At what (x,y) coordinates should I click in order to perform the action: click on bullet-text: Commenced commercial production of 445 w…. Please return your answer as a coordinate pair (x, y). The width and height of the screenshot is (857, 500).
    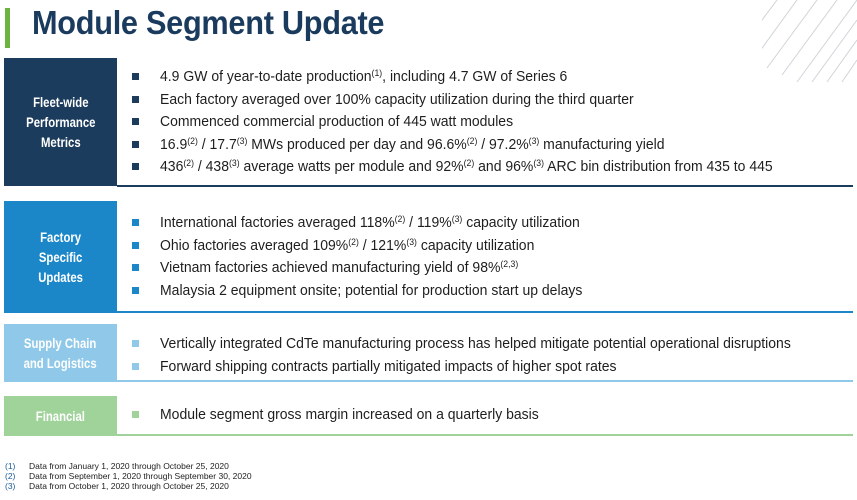
    Looking at the image, I should click on (337, 122).